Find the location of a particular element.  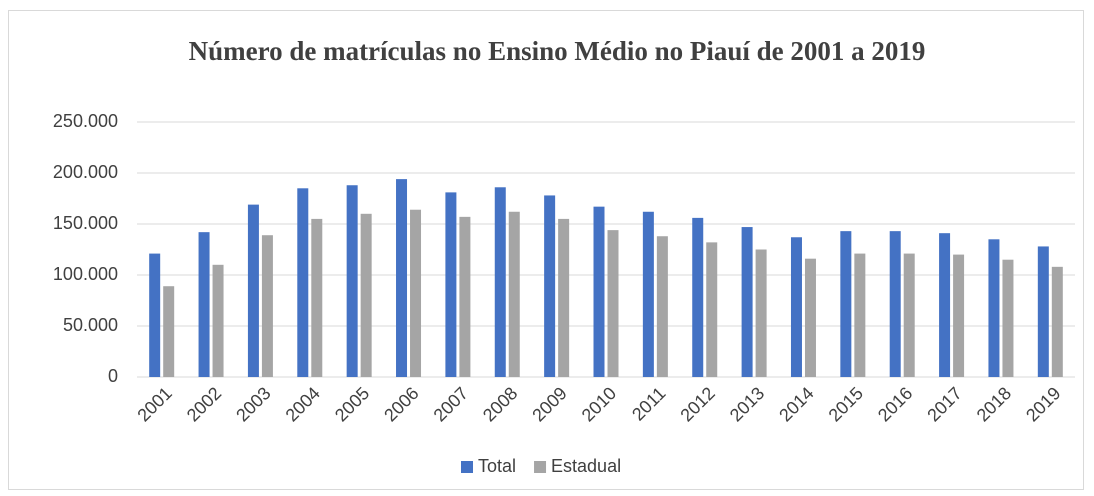

x-tick-label: 2006 is located at coordinates (401, 404).